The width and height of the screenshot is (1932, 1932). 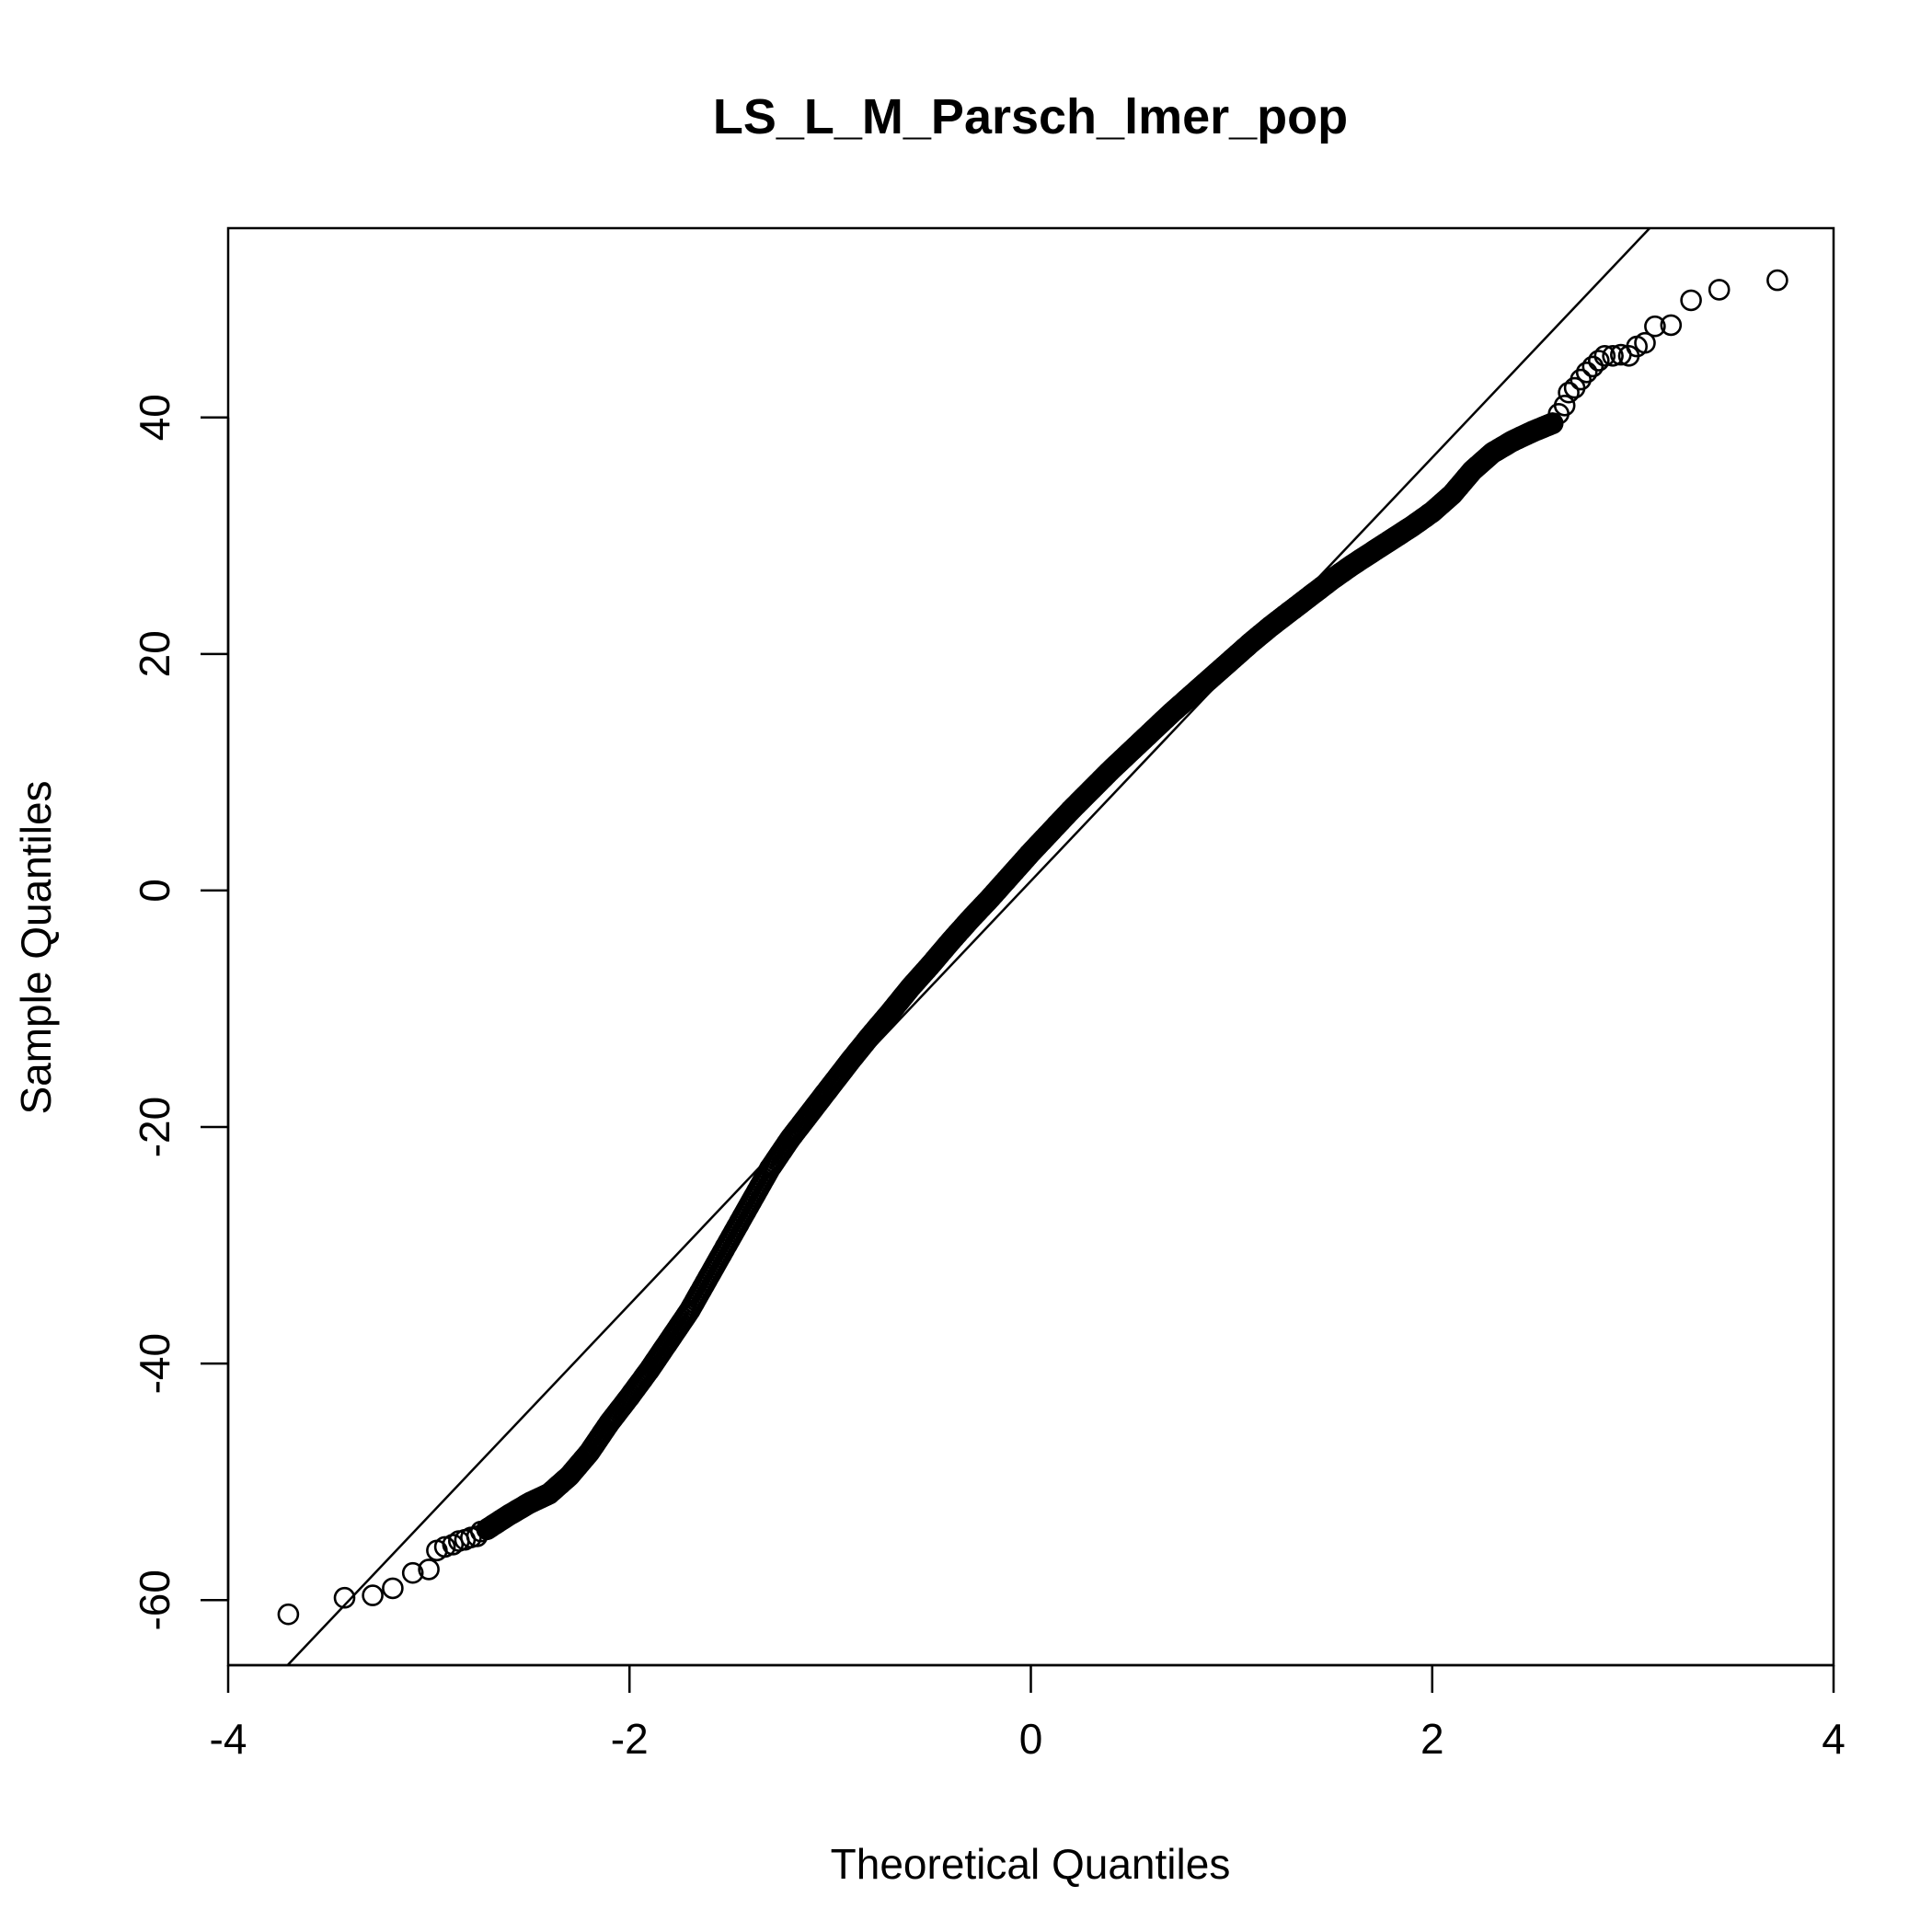 What do you see at coordinates (1030, 116) in the screenshot?
I see `chart-title: LS_L_M_Parsch_lmer_pop` at bounding box center [1030, 116].